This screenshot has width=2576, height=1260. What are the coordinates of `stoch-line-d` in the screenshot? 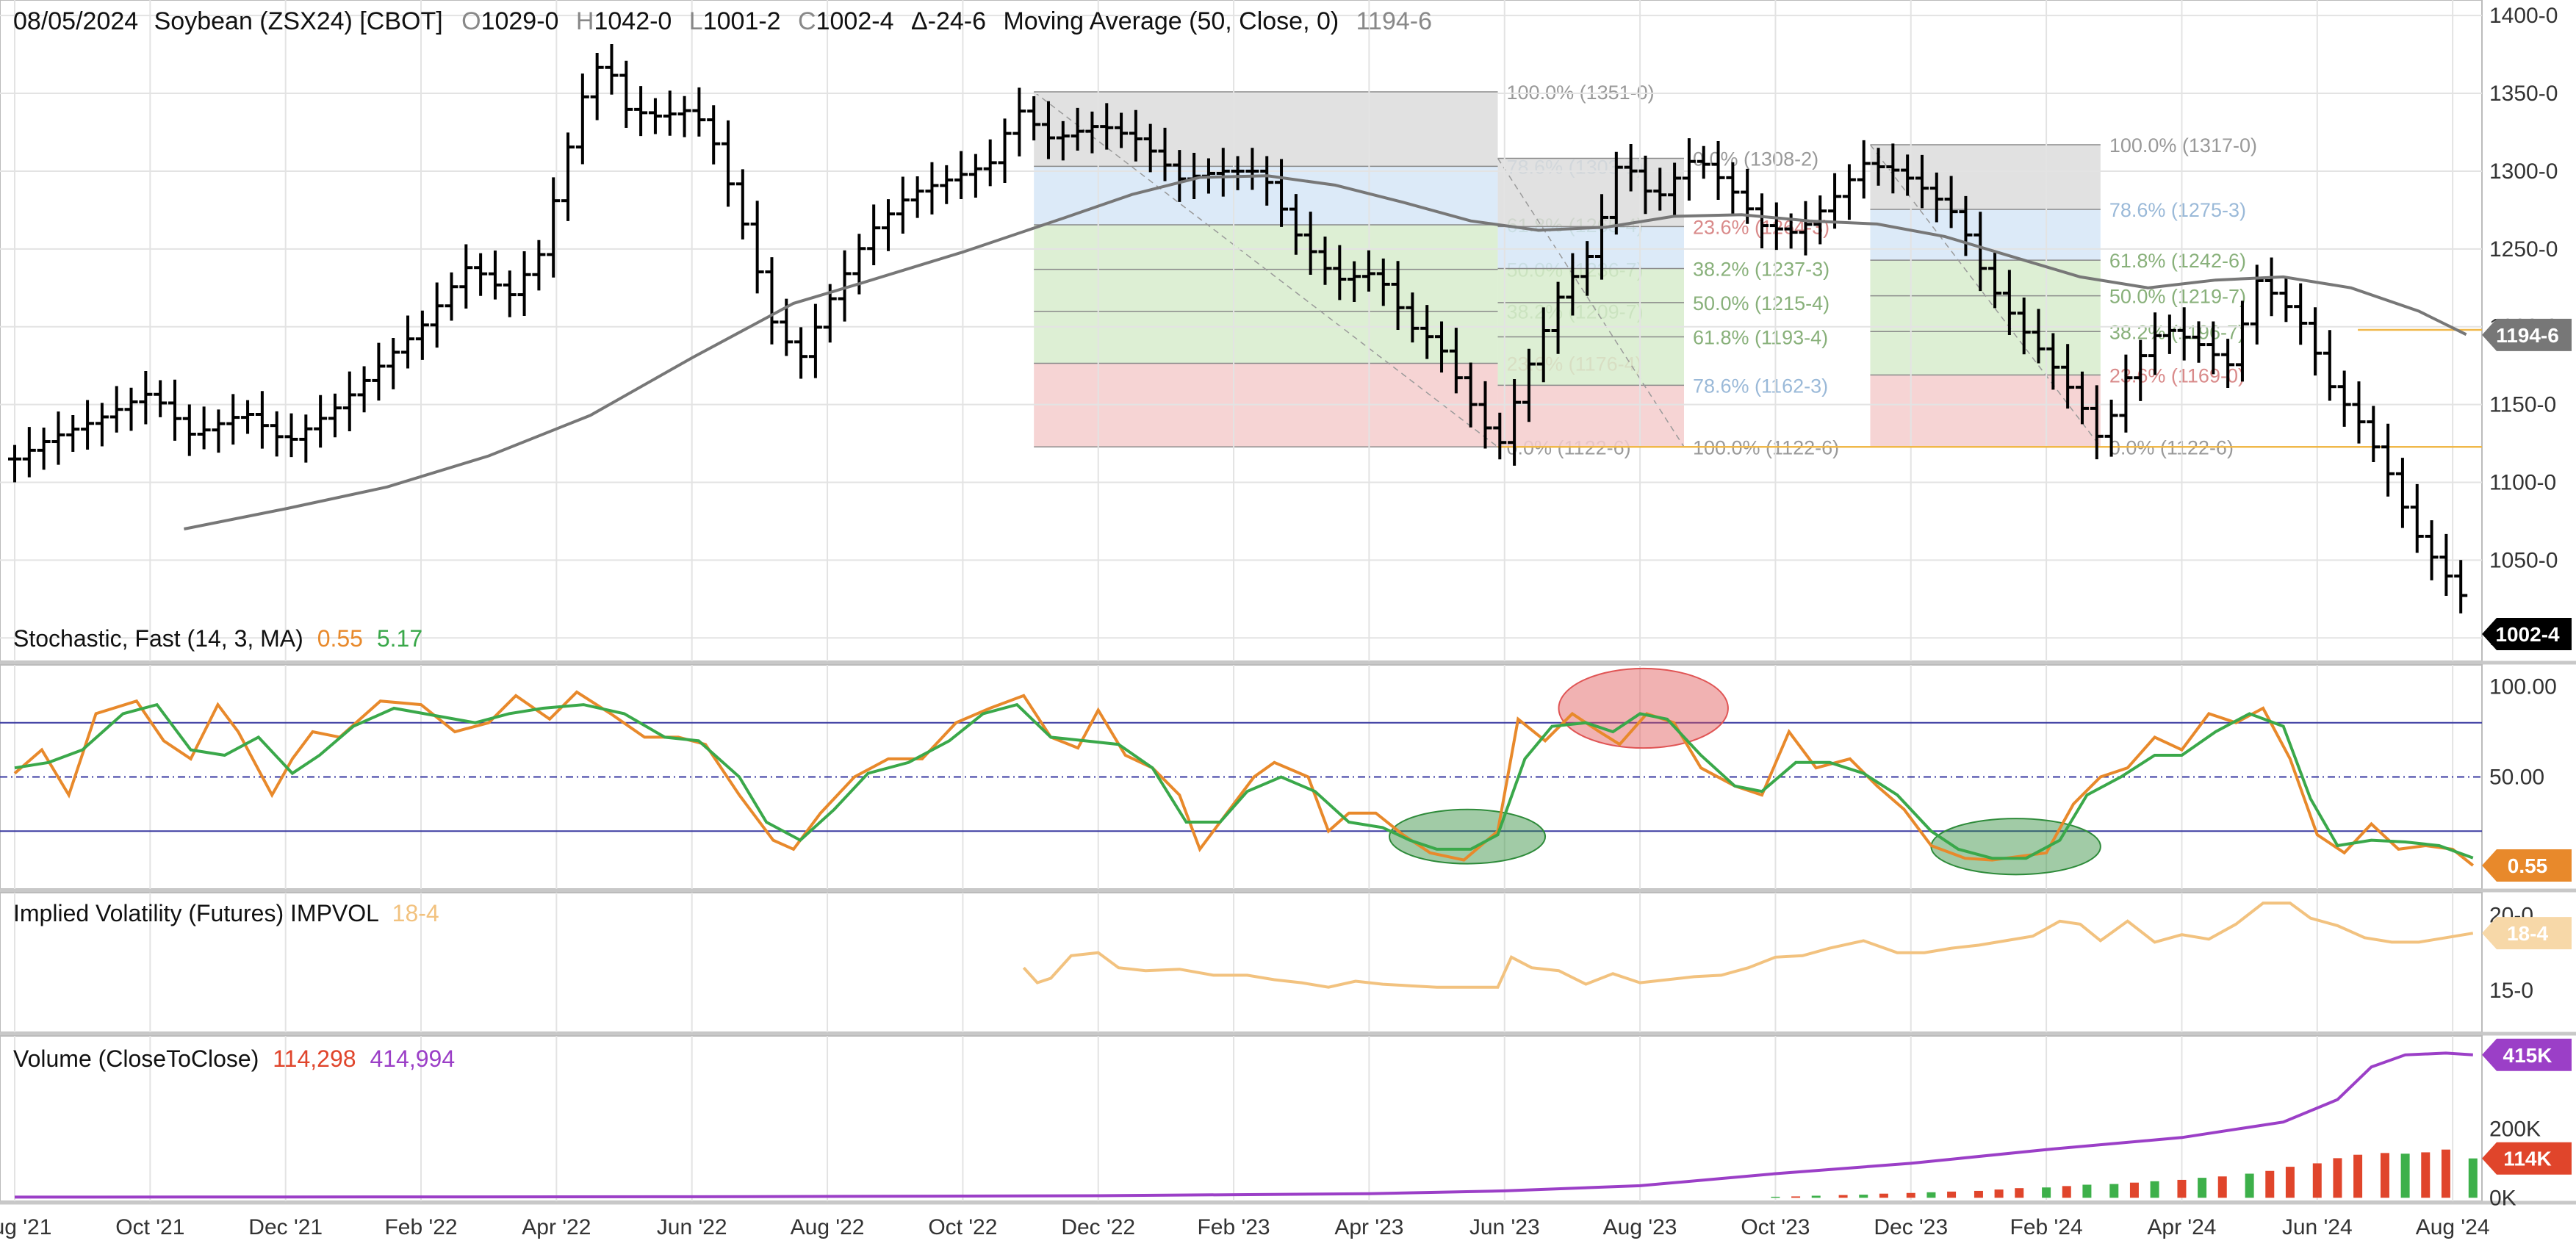 It's located at (1244, 781).